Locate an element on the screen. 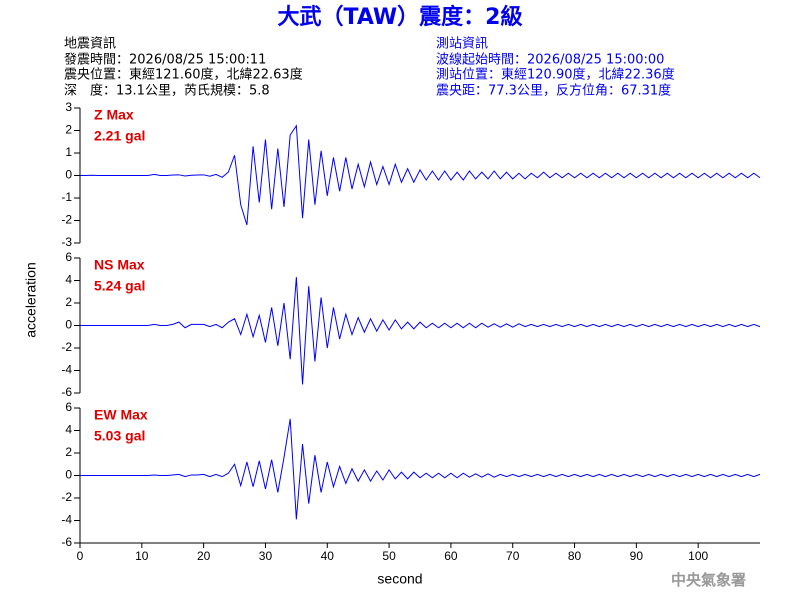 This screenshot has height=600, width=800. info-left: 發震時間：2026/08/25 15:00:11 is located at coordinates (165, 60).